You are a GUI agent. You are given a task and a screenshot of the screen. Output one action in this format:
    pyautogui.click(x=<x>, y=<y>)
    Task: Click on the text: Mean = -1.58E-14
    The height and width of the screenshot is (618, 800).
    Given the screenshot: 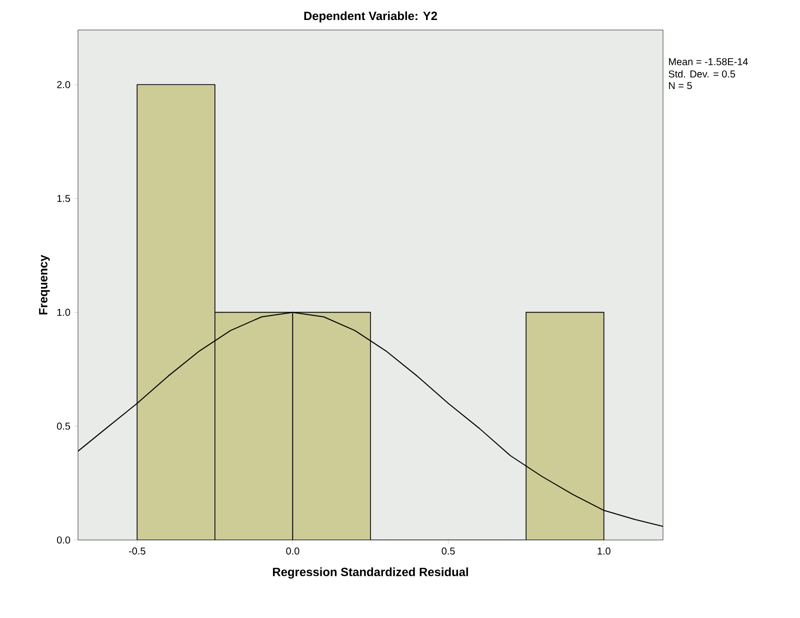 What is the action you would take?
    pyautogui.click(x=708, y=62)
    